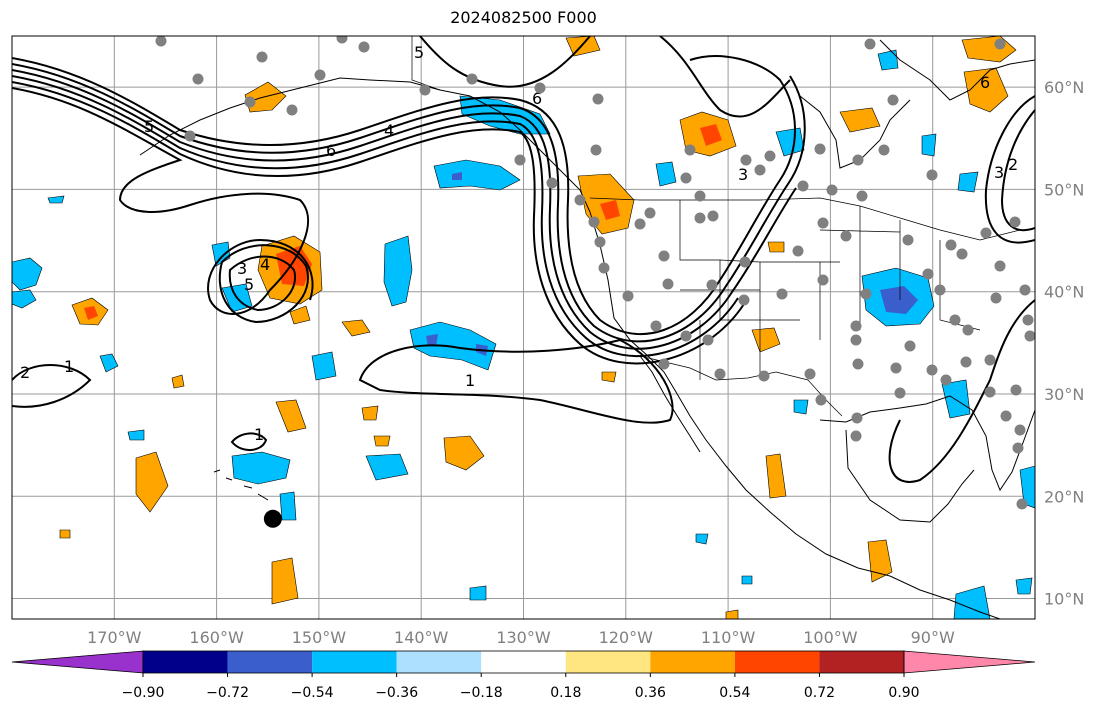 This screenshot has width=1105, height=712. Describe the element at coordinates (743, 174) in the screenshot. I see `contour-label: 3` at that location.